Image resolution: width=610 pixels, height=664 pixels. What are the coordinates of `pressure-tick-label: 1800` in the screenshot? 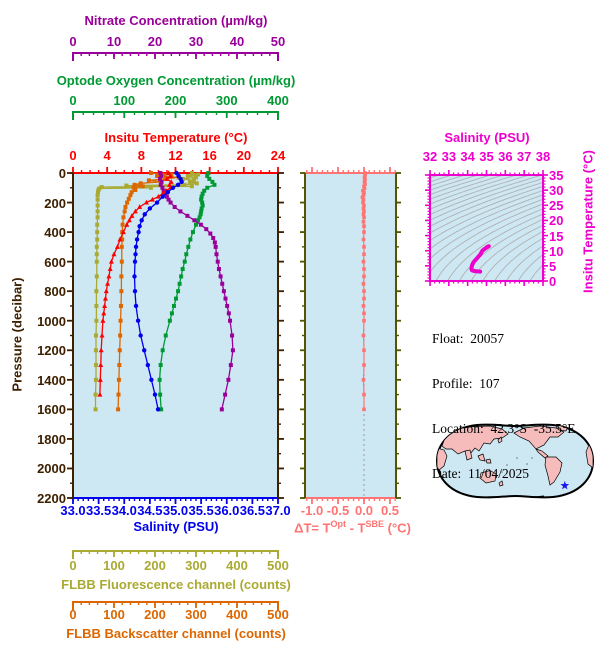 It's located at (51, 439).